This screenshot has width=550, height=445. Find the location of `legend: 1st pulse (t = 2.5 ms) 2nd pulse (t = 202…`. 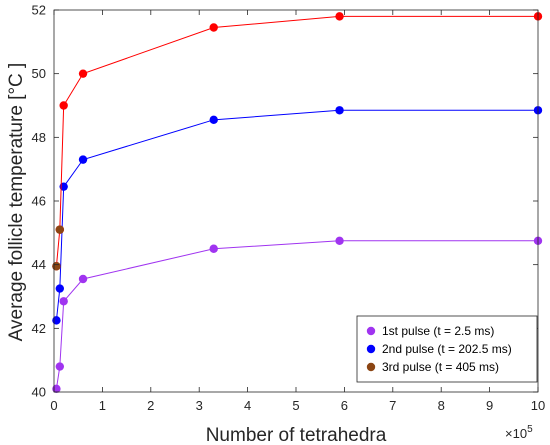

legend: 1st pulse (t = 2.5 ms) 2nd pulse (t = 202… is located at coordinates (447, 349).